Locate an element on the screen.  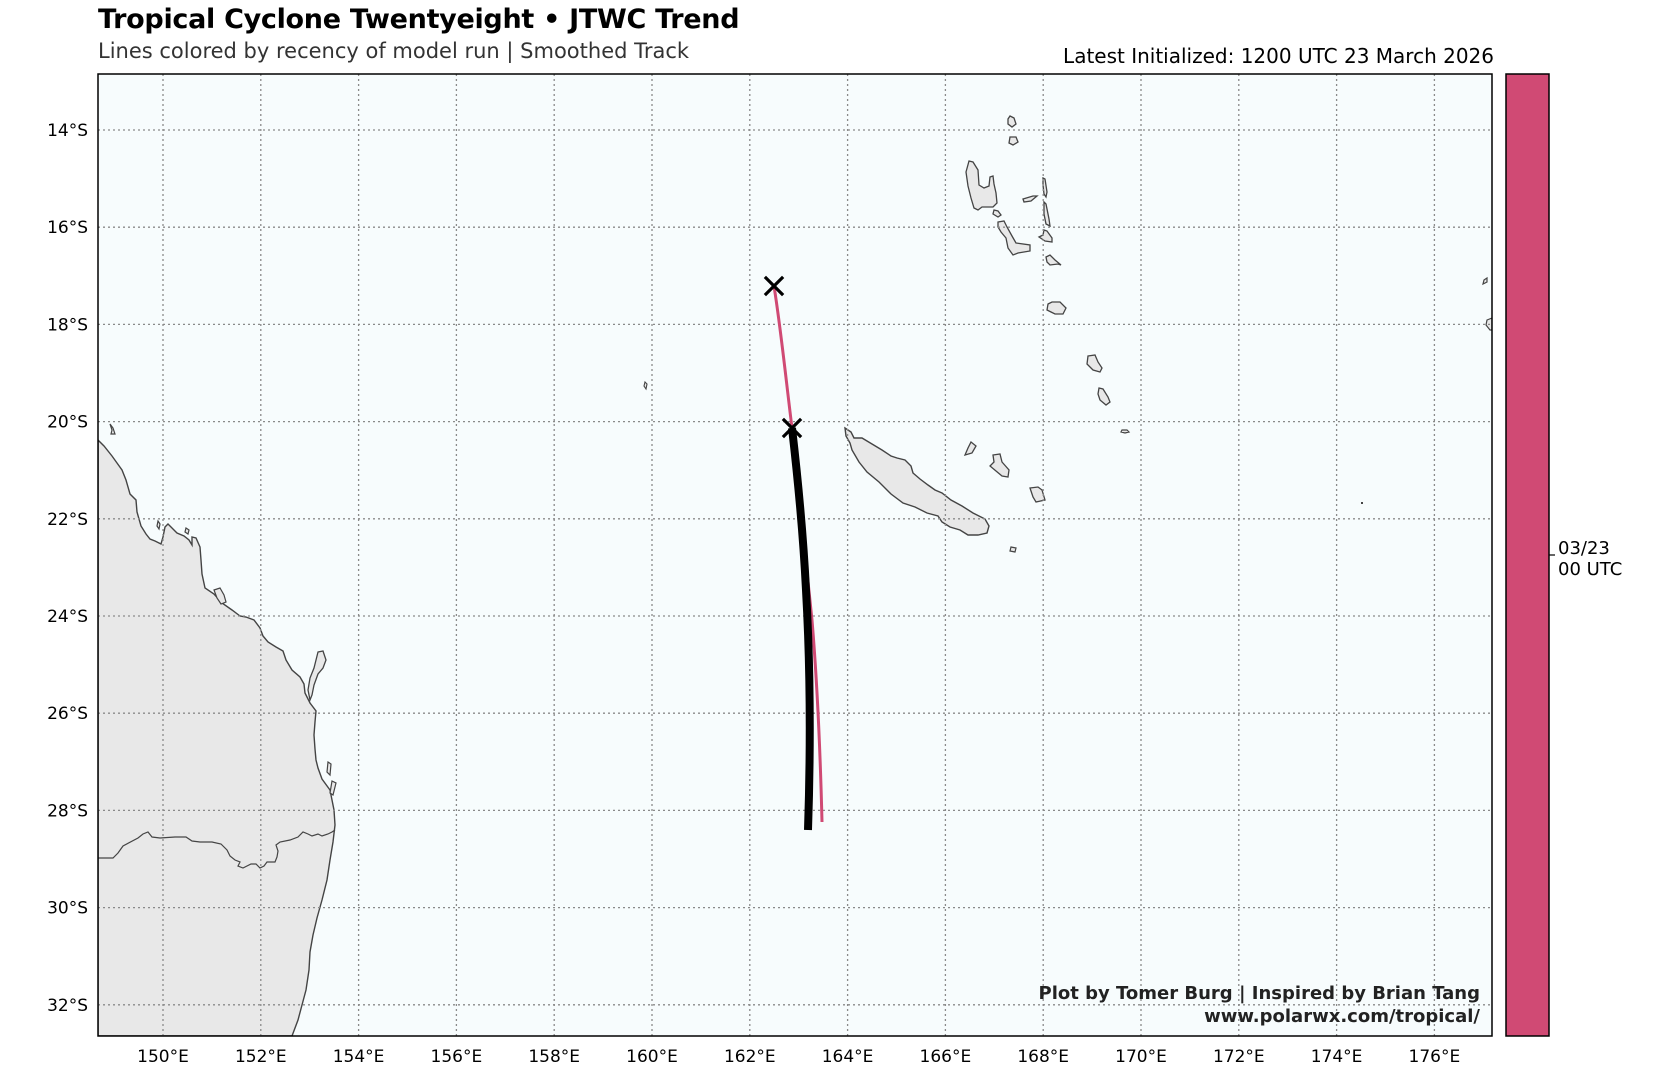
lon-tick-label: 176°E is located at coordinates (1435, 1057).